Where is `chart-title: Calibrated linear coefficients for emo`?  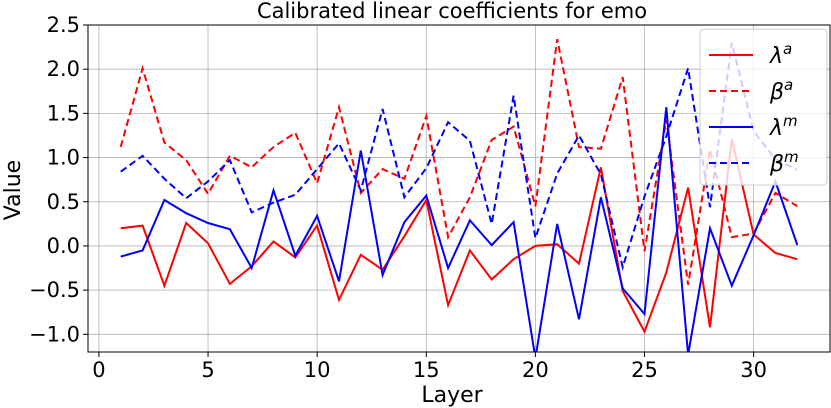 chart-title: Calibrated linear coefficients for emo is located at coordinates (452, 11).